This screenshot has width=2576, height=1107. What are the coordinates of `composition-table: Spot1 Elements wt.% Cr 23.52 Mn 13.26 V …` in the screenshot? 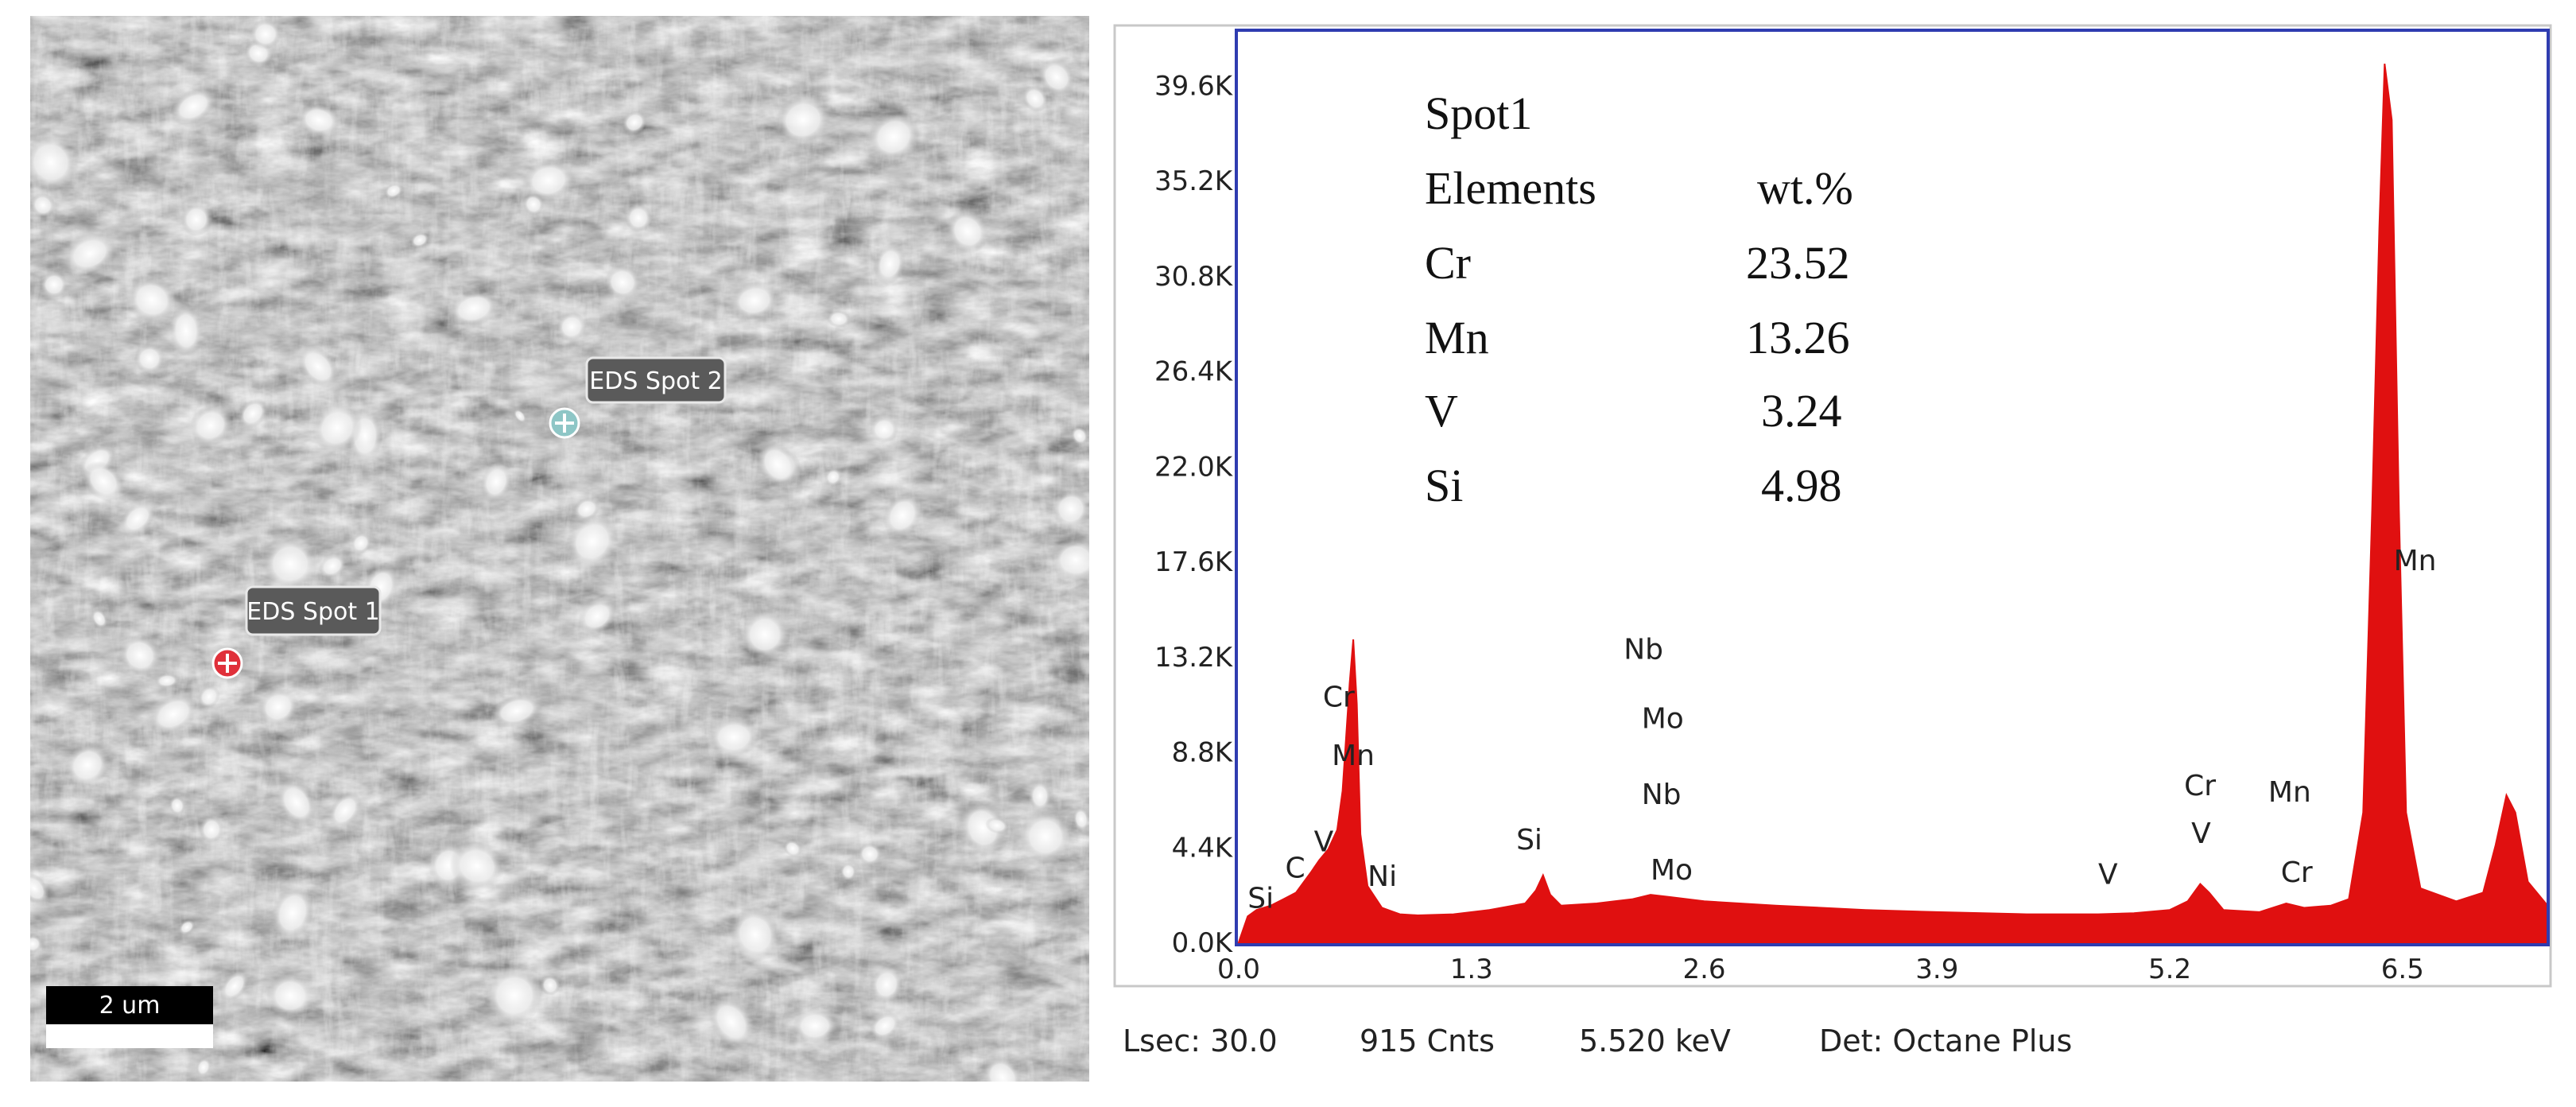 It's located at (1639, 299).